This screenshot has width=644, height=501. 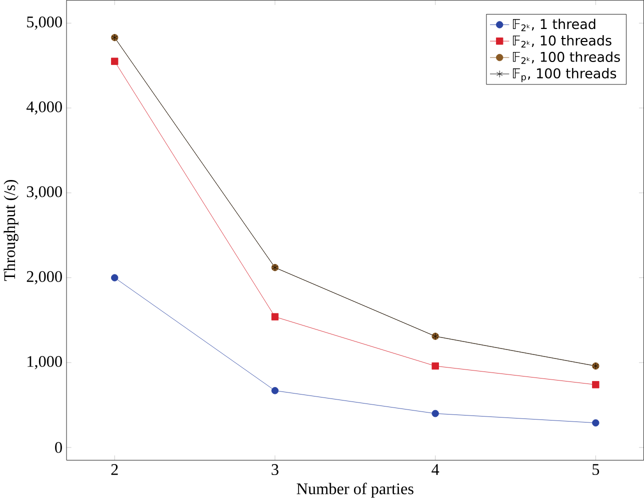 I want to click on y-tick-label: 2,000, so click(x=44, y=277).